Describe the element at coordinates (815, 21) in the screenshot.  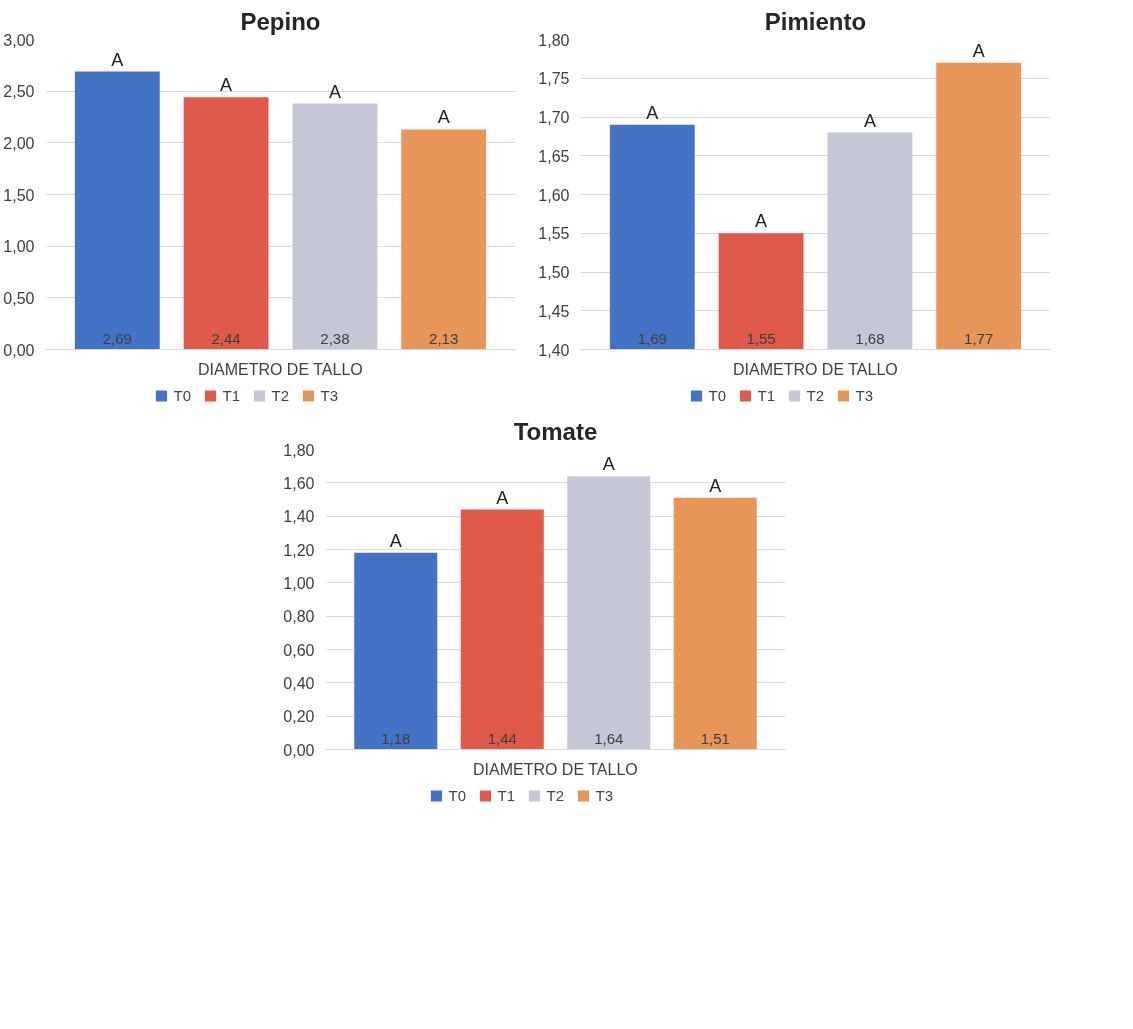
I see `chart-title: Pimiento` at that location.